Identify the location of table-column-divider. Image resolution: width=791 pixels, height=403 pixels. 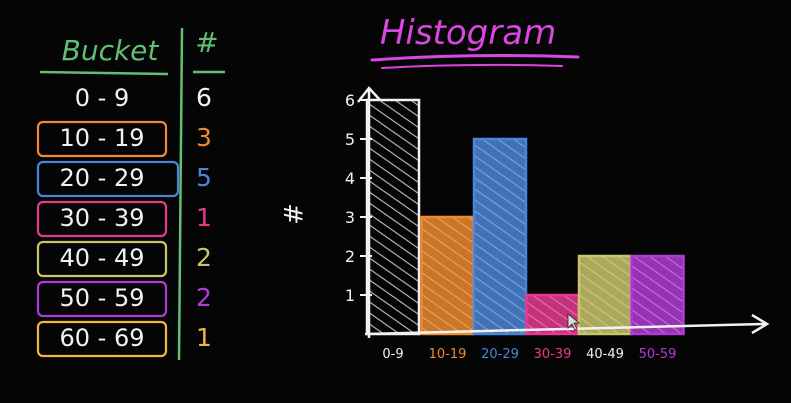
(180, 194).